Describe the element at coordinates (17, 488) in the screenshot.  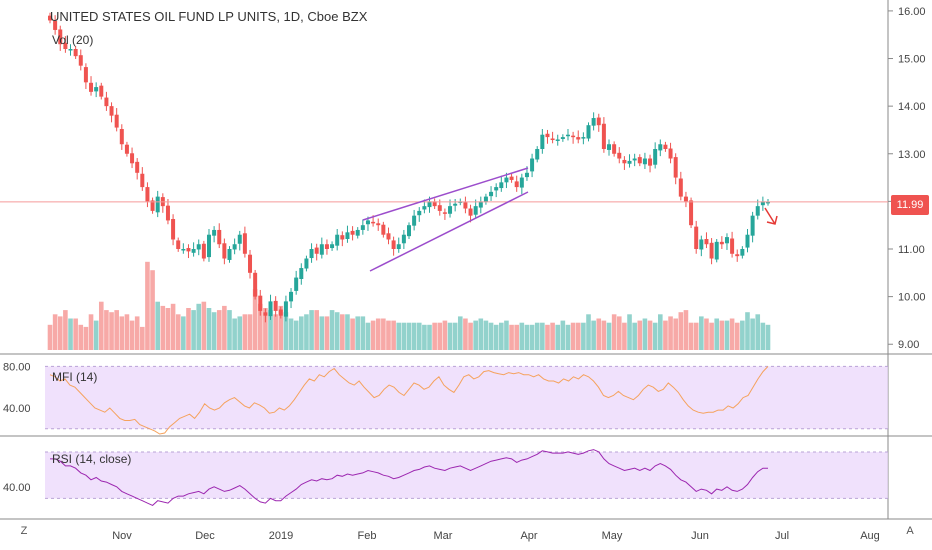
I see `rsi-tick-label: 40.00` at that location.